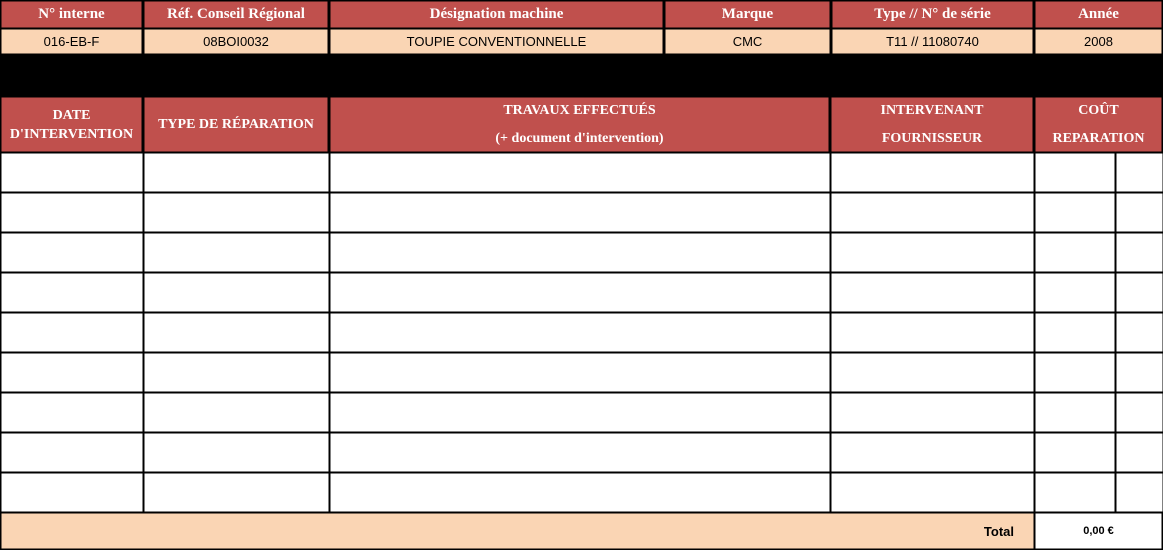 Image resolution: width=1163 pixels, height=550 pixels. Describe the element at coordinates (71, 41) in the screenshot. I see `value-internal-number: 016-EB-F` at that location.